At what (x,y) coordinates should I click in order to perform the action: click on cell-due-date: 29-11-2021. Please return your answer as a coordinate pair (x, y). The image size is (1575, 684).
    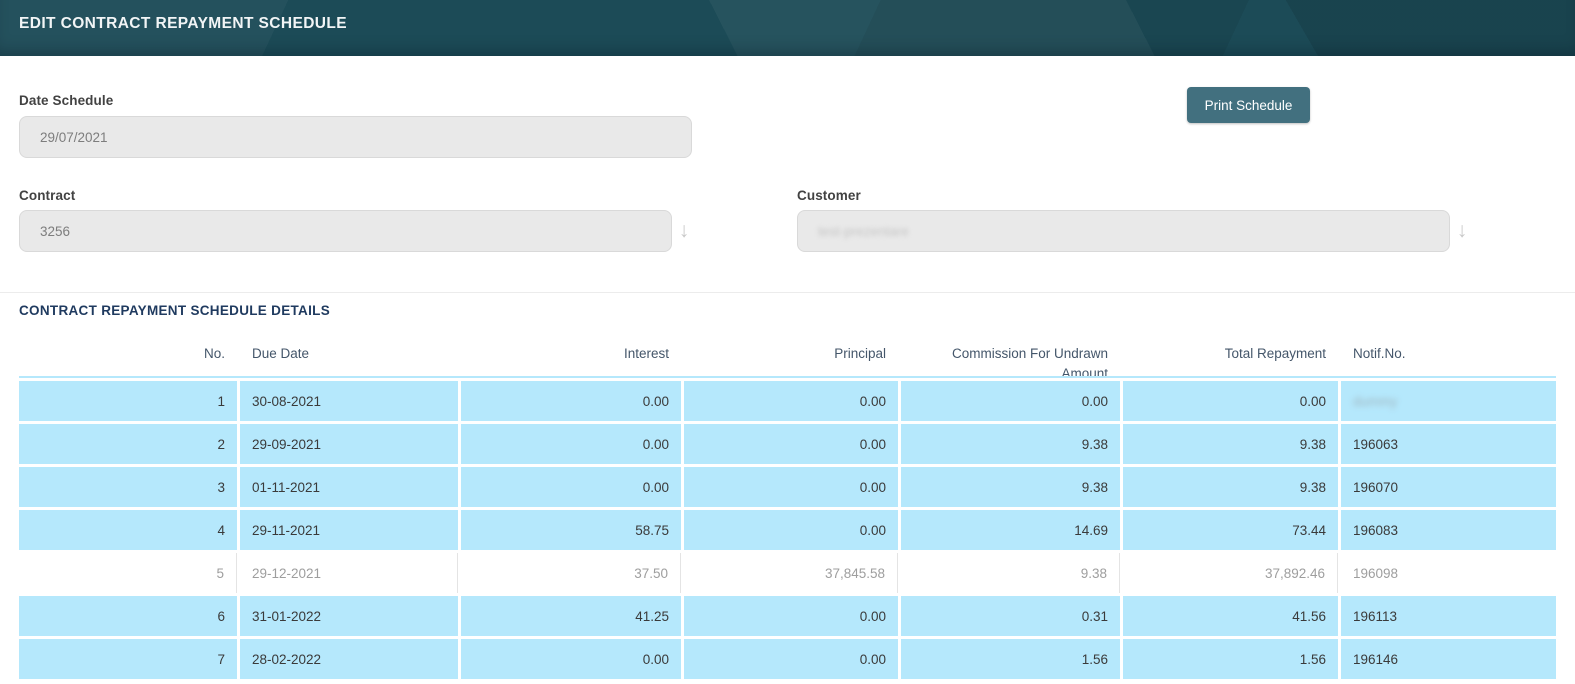
    Looking at the image, I should click on (349, 530).